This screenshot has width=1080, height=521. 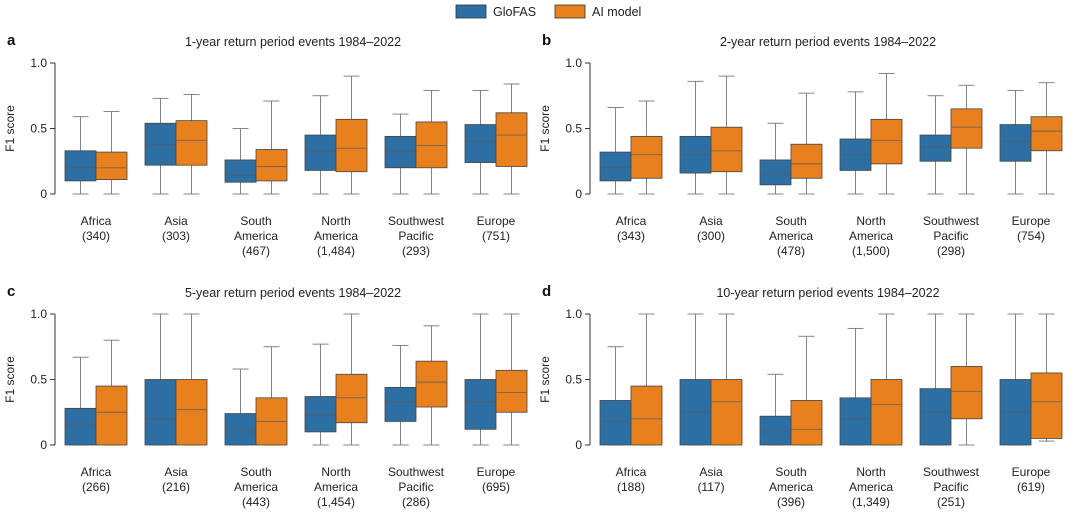 I want to click on category-count: (443), so click(x=256, y=502).